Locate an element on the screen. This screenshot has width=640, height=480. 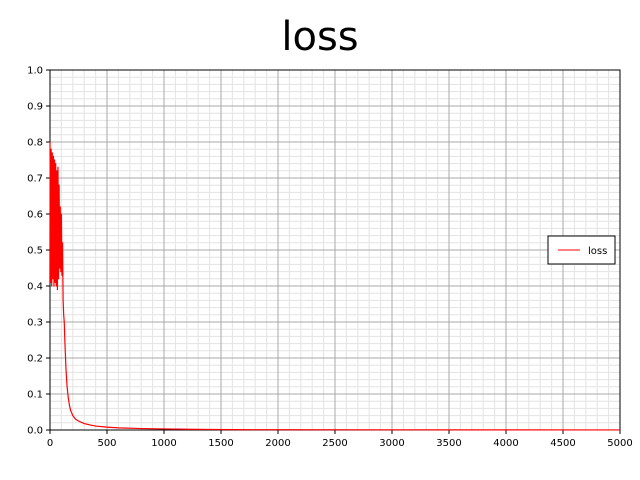
y-tick-label: 0.4 is located at coordinates (35, 287).